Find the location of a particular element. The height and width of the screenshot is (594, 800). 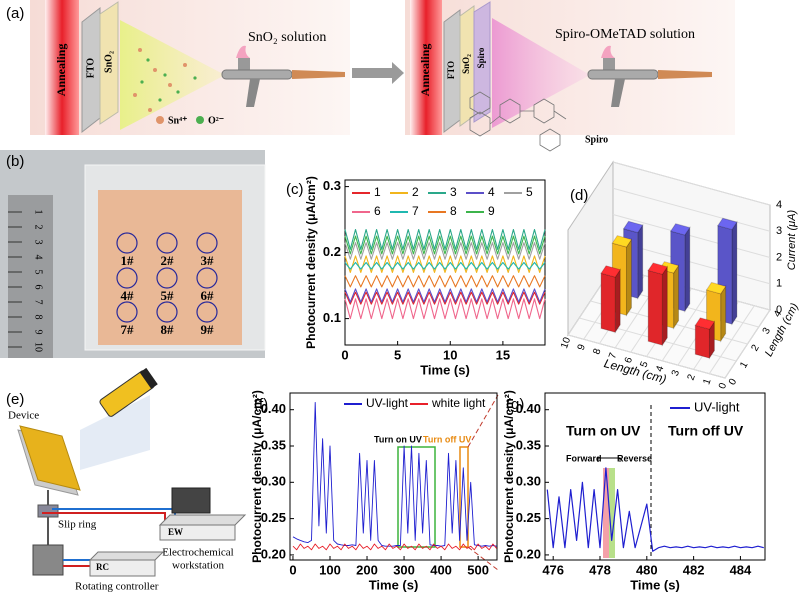

z-tick-label: 0 is located at coordinates (779, 310).